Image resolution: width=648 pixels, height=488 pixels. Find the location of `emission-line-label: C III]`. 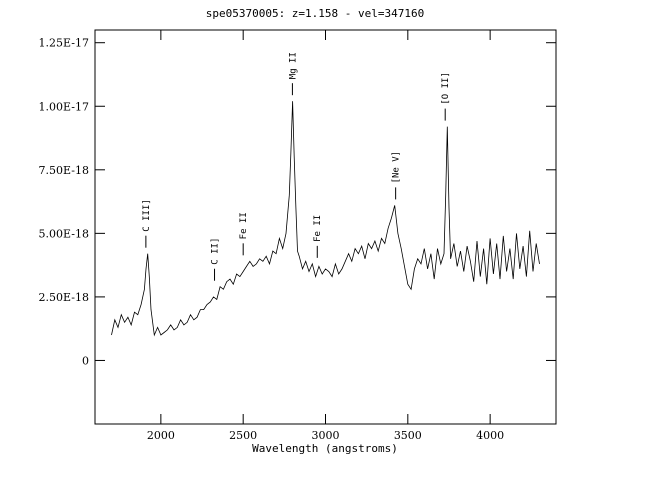

emission-line-label: C III] is located at coordinates (147, 223).